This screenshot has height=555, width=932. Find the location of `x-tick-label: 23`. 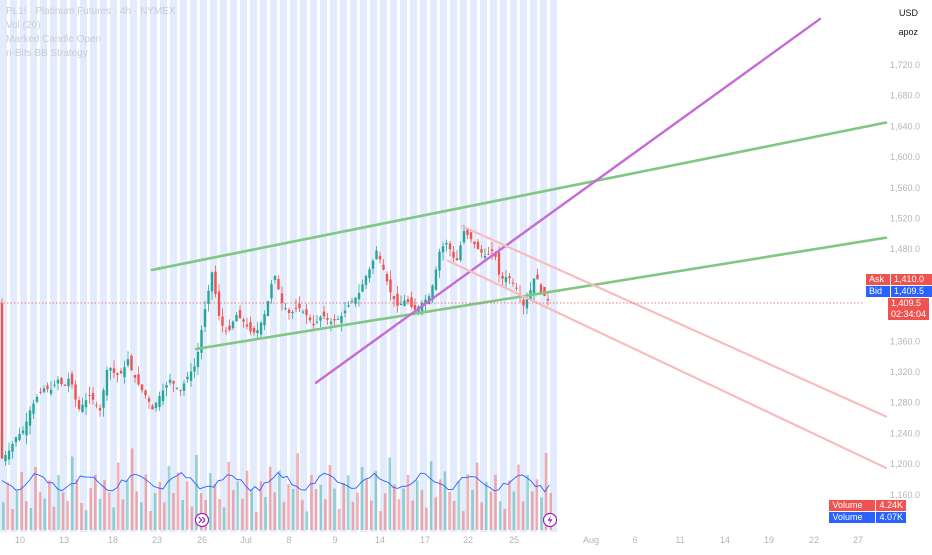

x-tick-label: 23 is located at coordinates (157, 540).